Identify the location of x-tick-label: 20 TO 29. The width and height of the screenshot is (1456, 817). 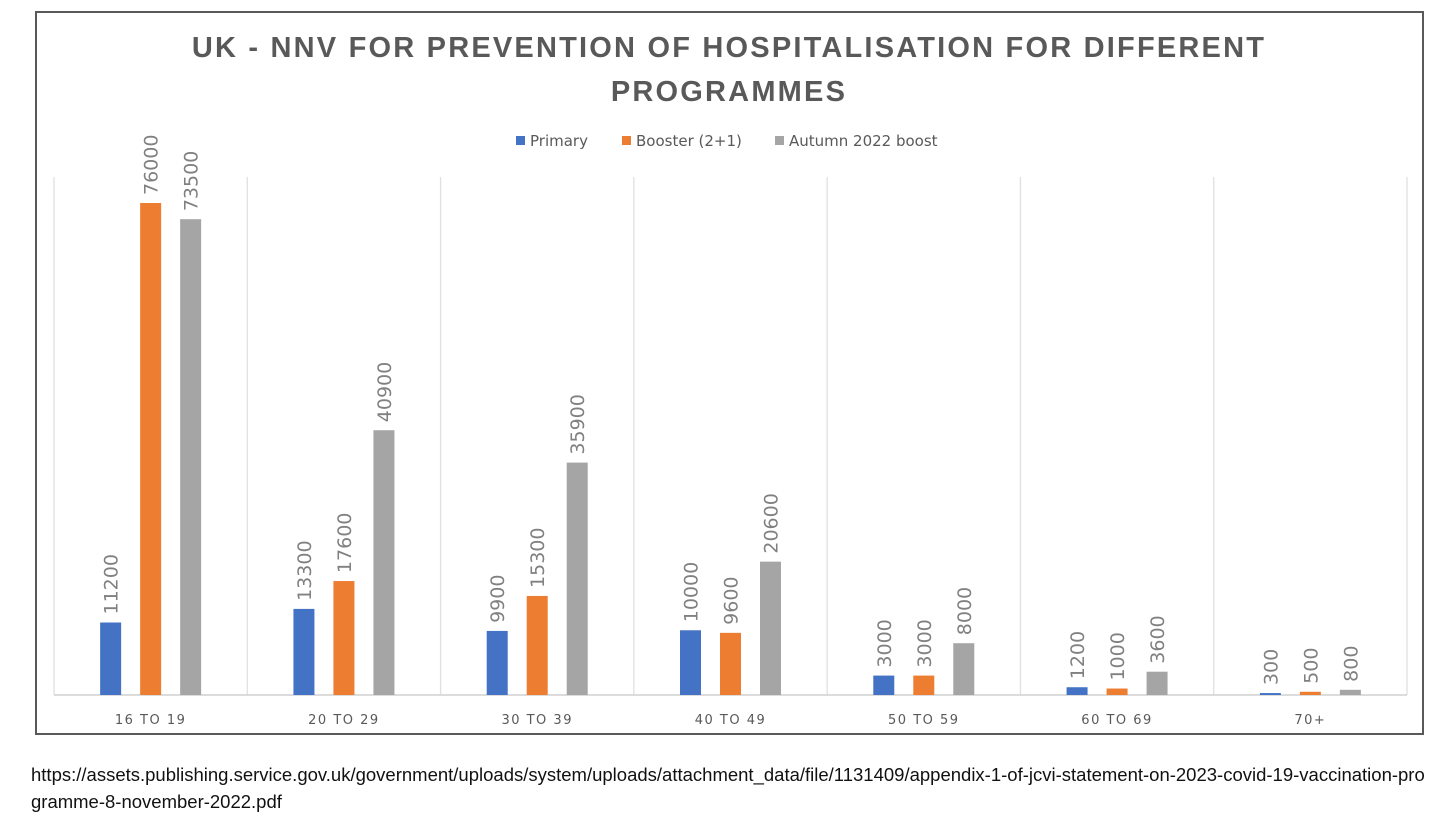
(344, 720).